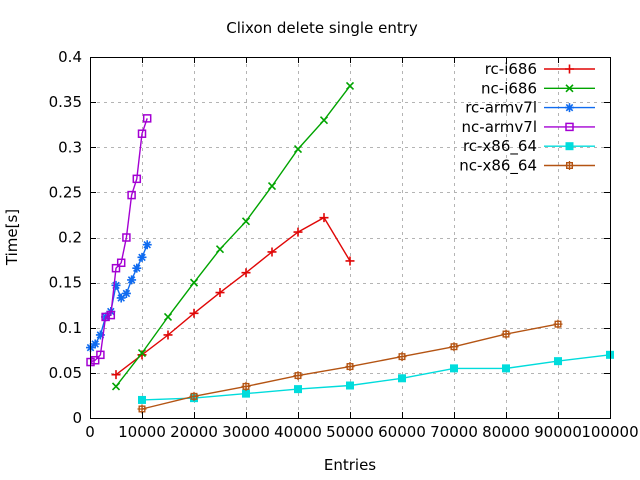  What do you see at coordinates (569, 127) in the screenshot?
I see `legend-marker-nc-armv7l` at bounding box center [569, 127].